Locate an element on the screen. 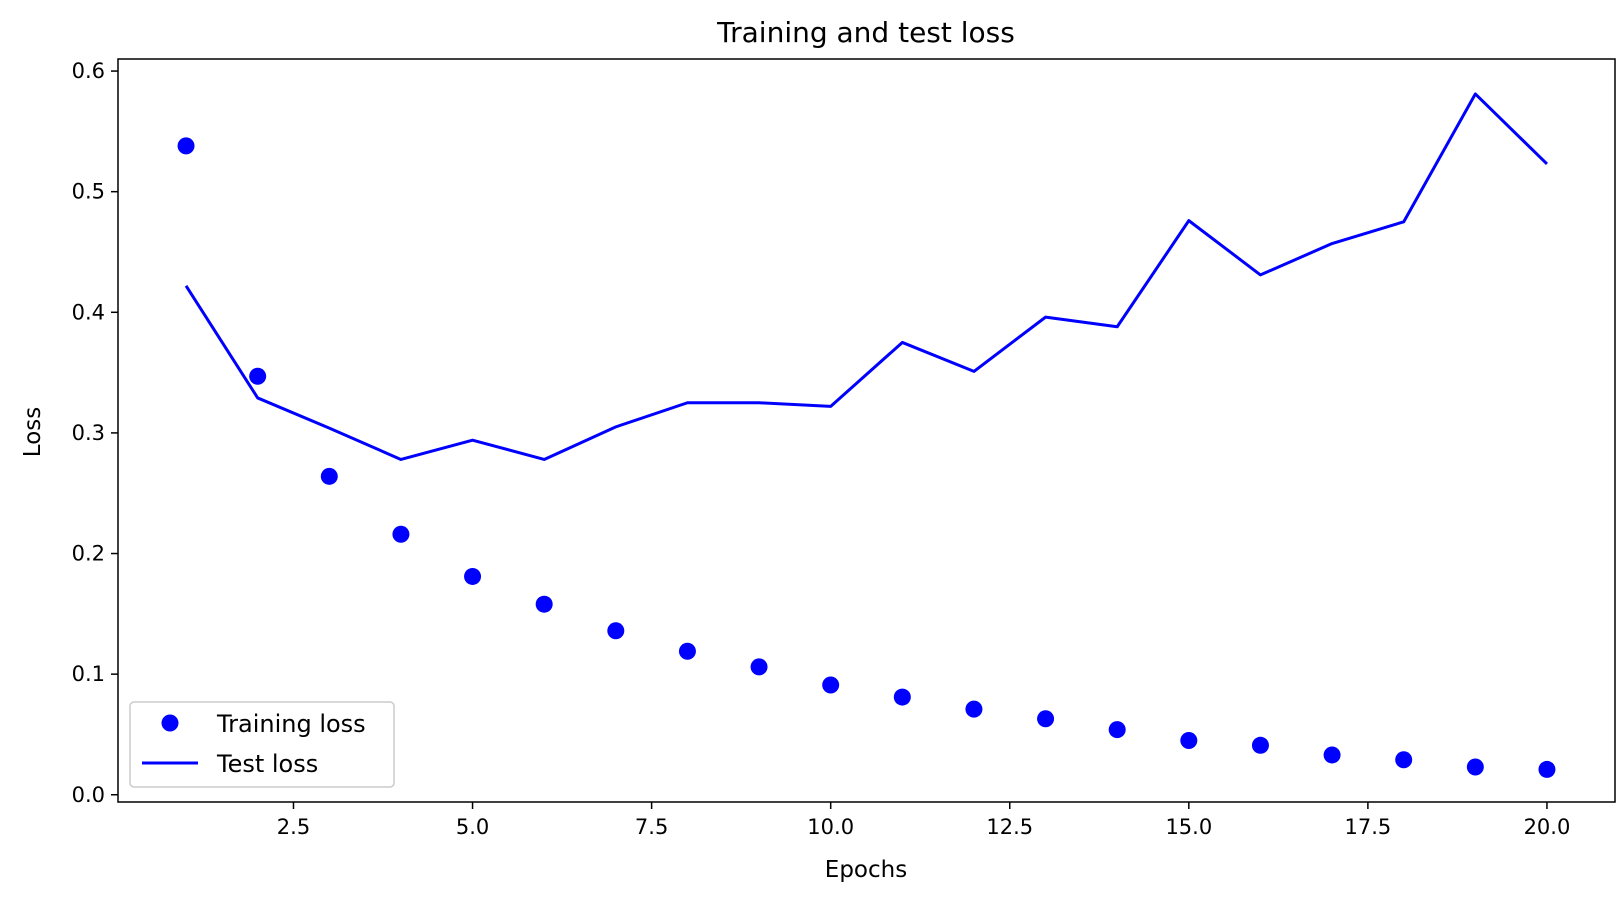 This screenshot has height=898, width=1624. chart-title: Training and test loss is located at coordinates (865, 32).